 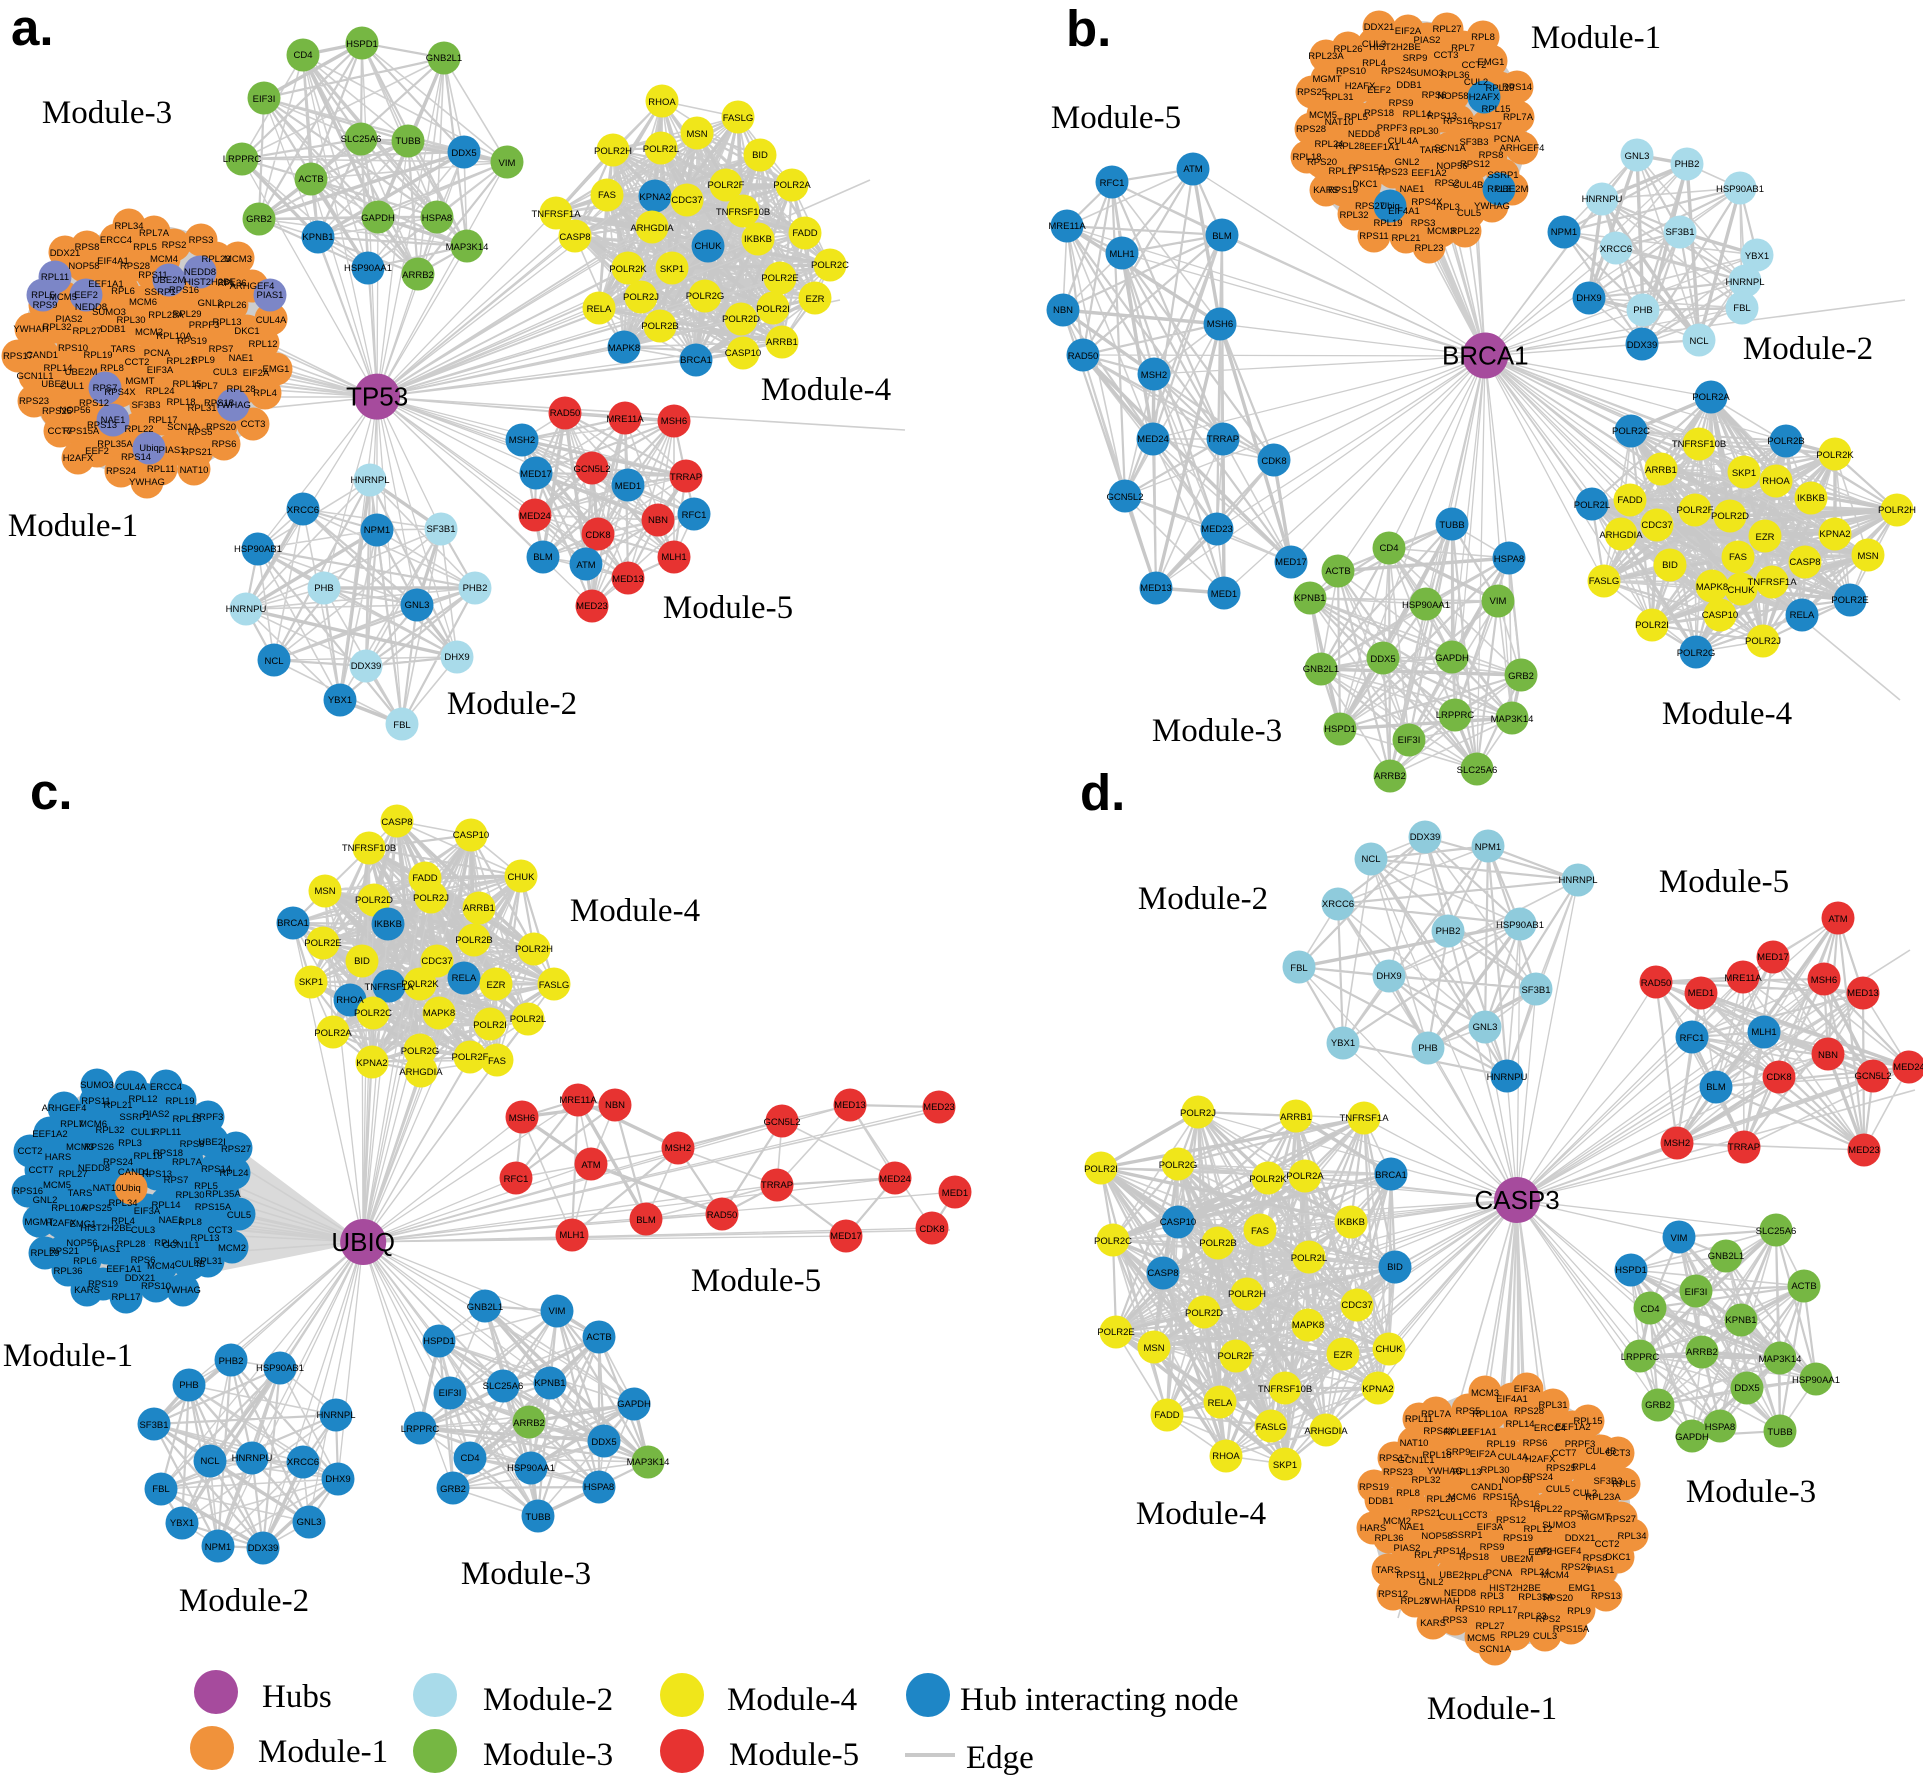 What do you see at coordinates (1601, 1451) in the screenshot?
I see `svg-text: CUL4B` at bounding box center [1601, 1451].